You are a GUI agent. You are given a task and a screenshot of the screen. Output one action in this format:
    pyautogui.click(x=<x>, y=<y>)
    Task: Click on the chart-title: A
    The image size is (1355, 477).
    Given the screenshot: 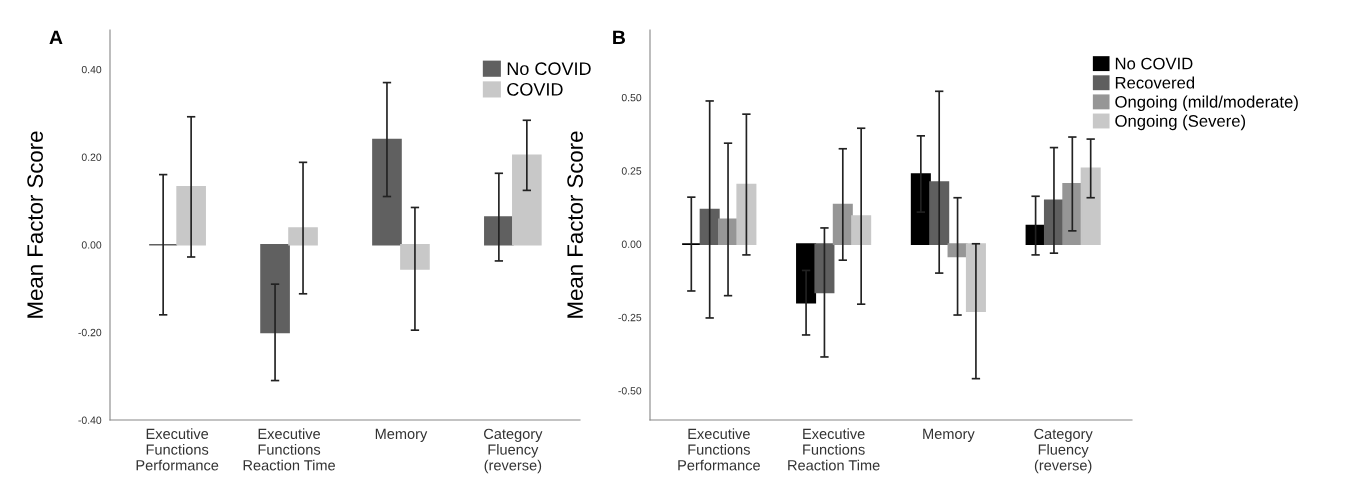 What is the action you would take?
    pyautogui.click(x=56, y=37)
    